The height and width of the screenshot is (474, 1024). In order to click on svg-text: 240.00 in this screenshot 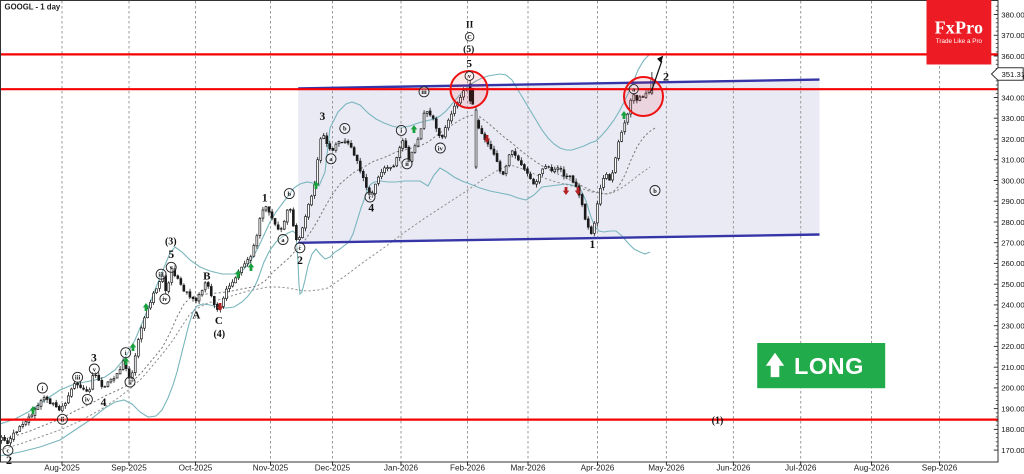, I will do `click(1012, 305)`.